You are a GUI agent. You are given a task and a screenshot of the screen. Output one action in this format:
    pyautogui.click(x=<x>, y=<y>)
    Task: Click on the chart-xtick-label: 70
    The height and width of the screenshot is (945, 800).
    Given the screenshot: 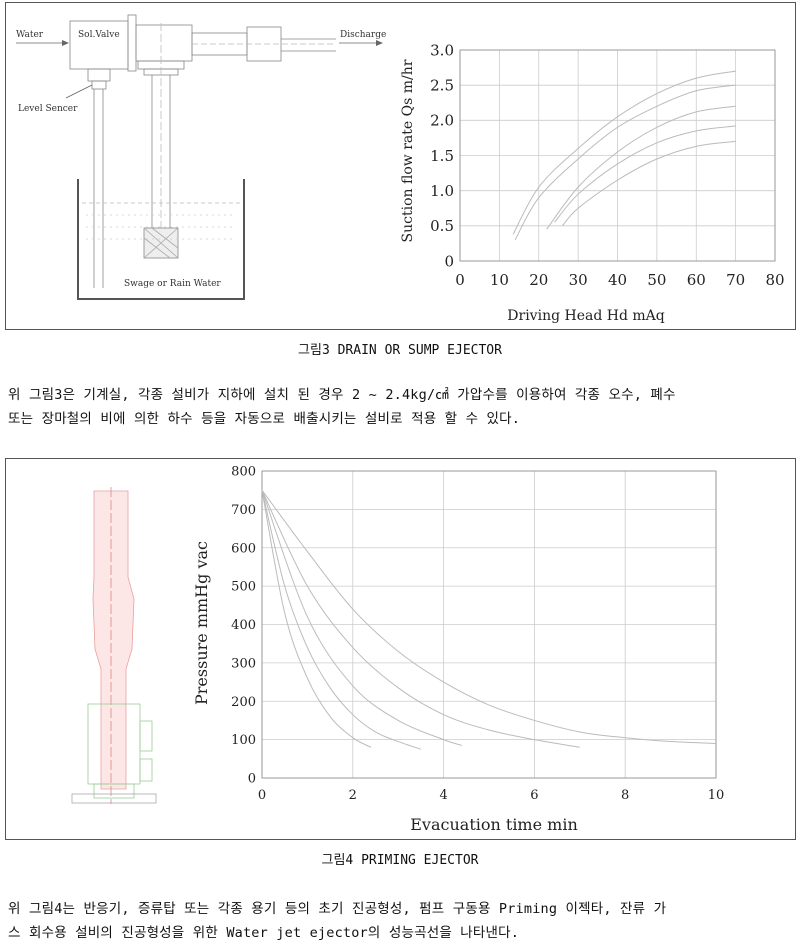 What is the action you would take?
    pyautogui.click(x=735, y=280)
    